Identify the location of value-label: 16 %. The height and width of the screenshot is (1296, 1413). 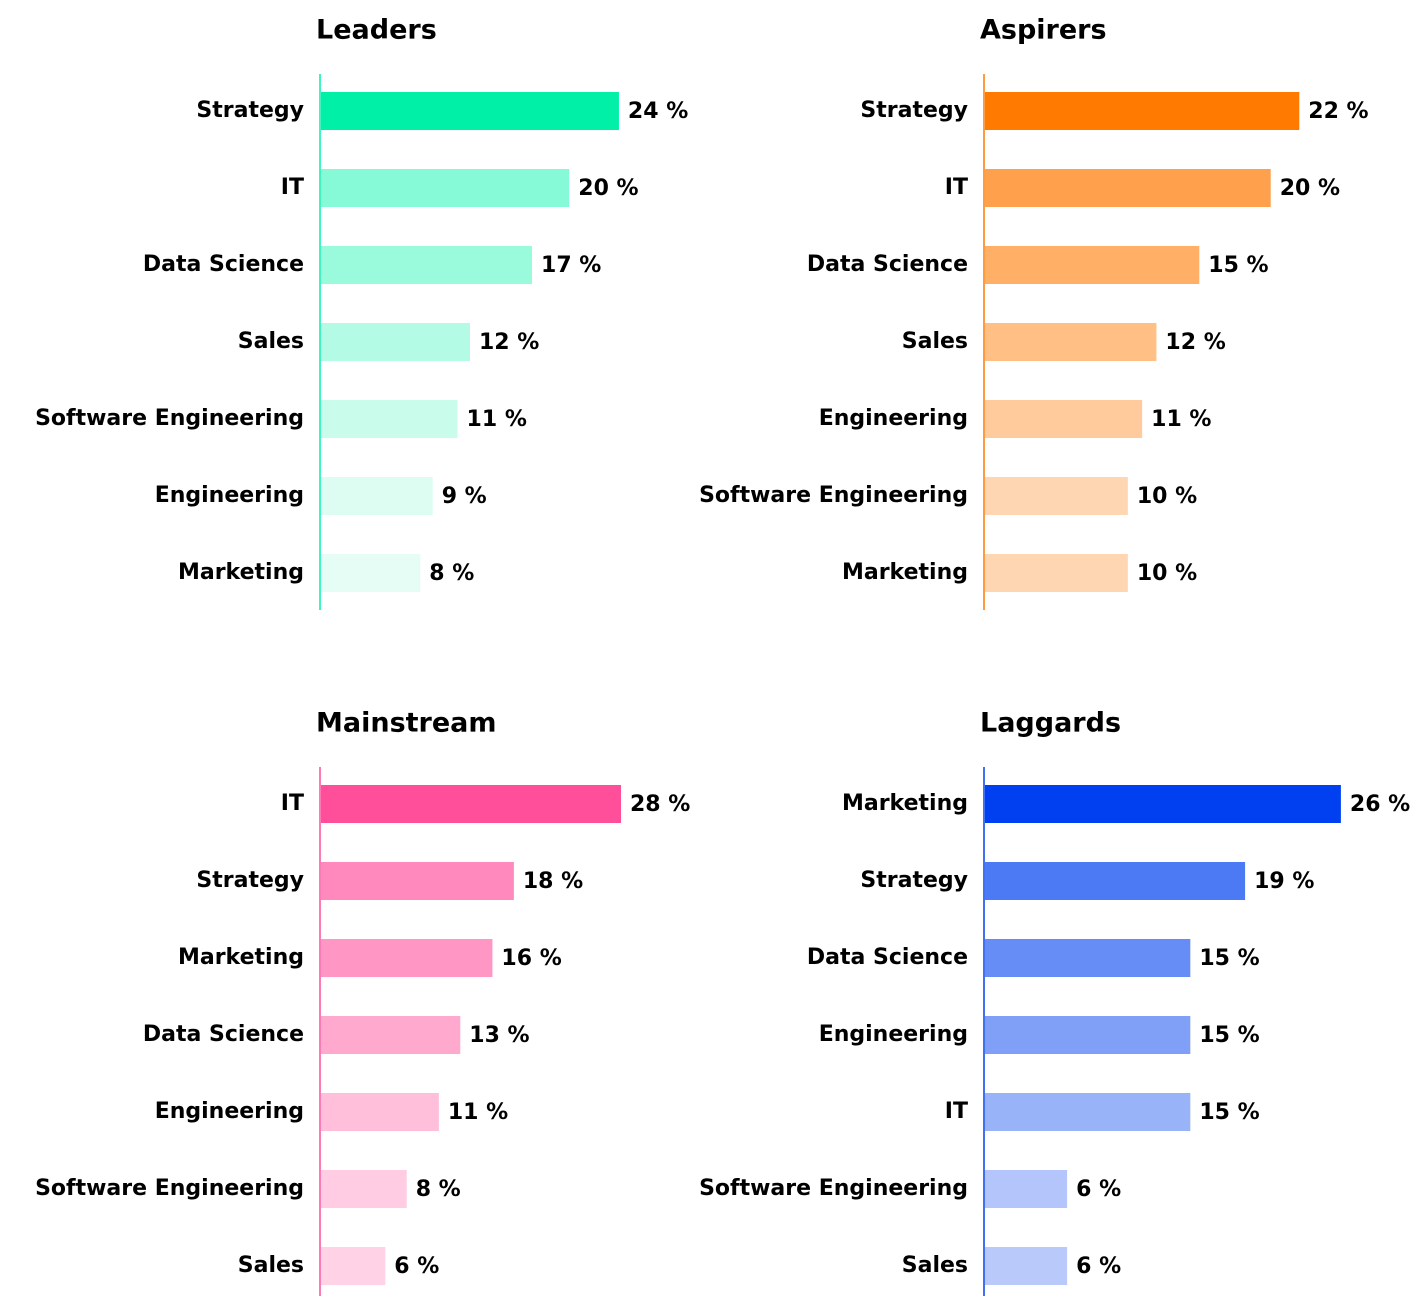
(531, 958).